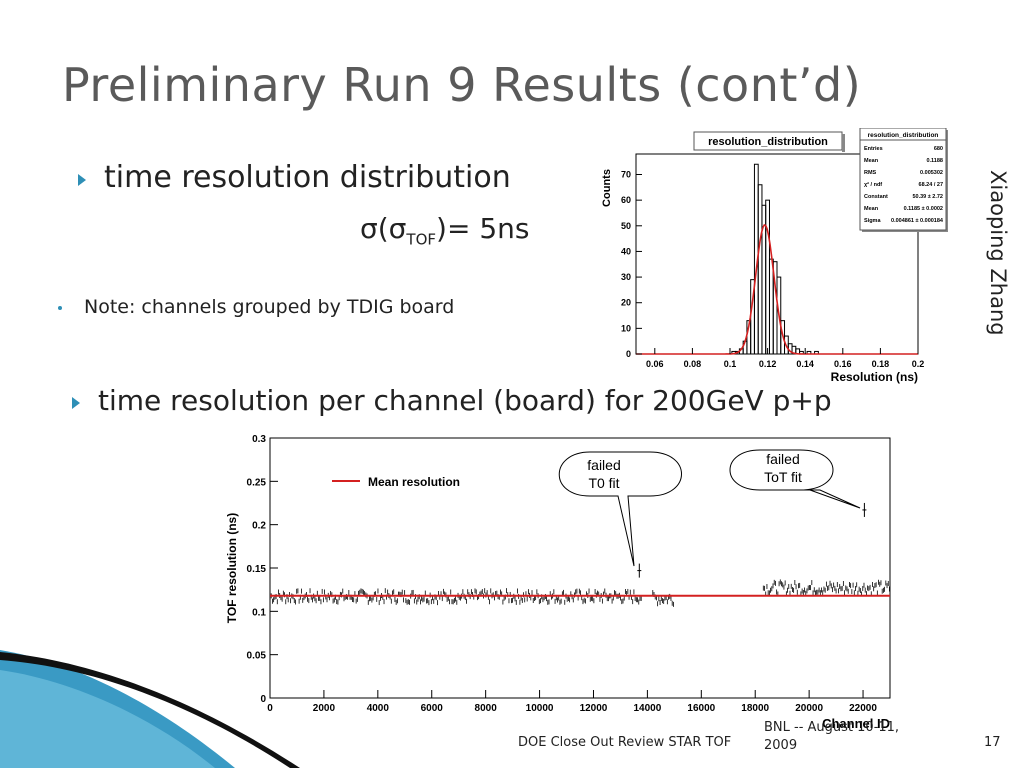 The image size is (1024, 770). Describe the element at coordinates (462, 85) in the screenshot. I see `slide-title: Preliminary Run 9 Results (cont’d)` at that location.